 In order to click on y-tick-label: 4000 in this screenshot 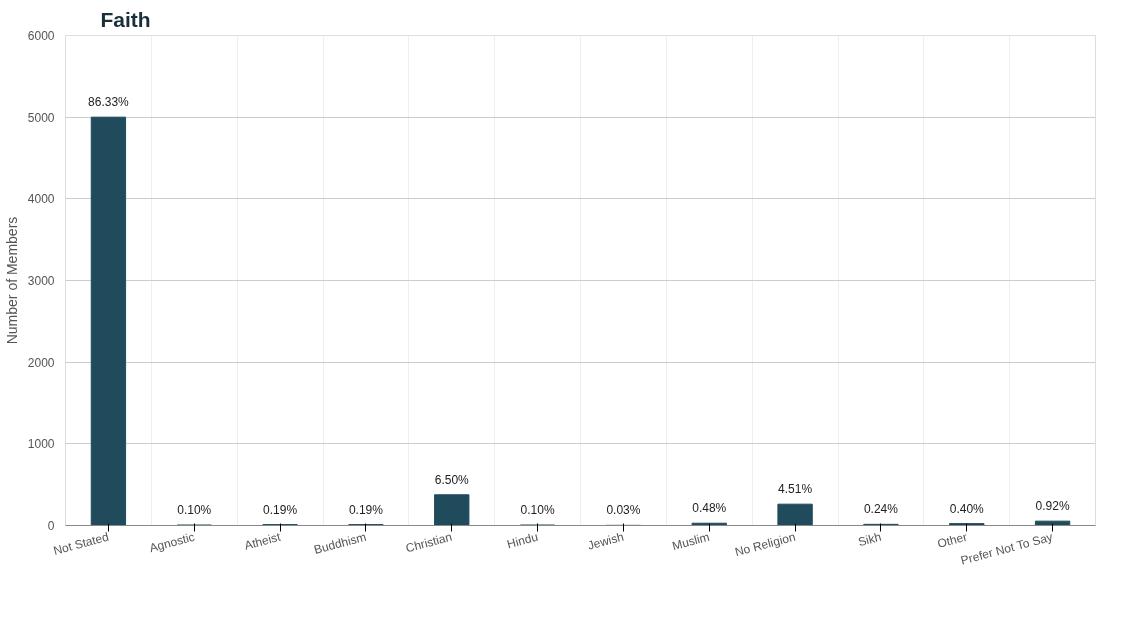, I will do `click(41, 199)`.